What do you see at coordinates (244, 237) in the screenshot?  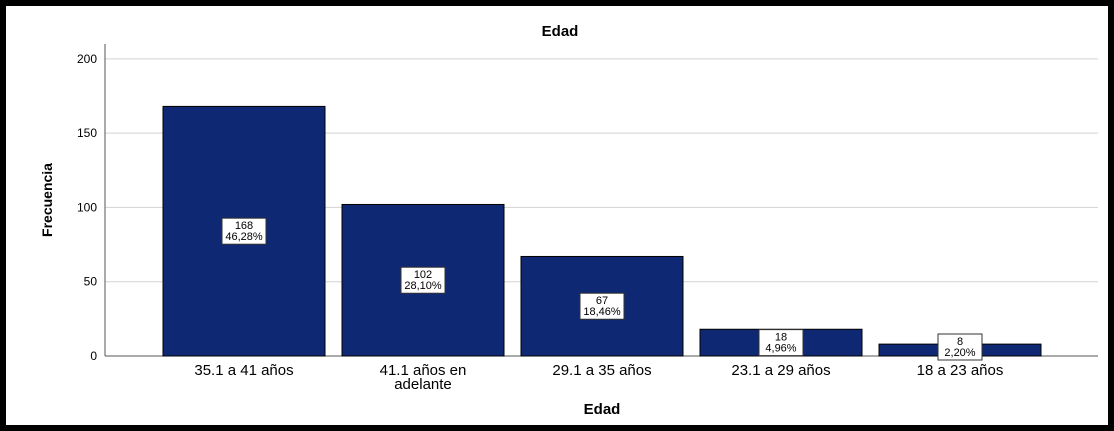 I see `data-label-percent: 46,28%` at bounding box center [244, 237].